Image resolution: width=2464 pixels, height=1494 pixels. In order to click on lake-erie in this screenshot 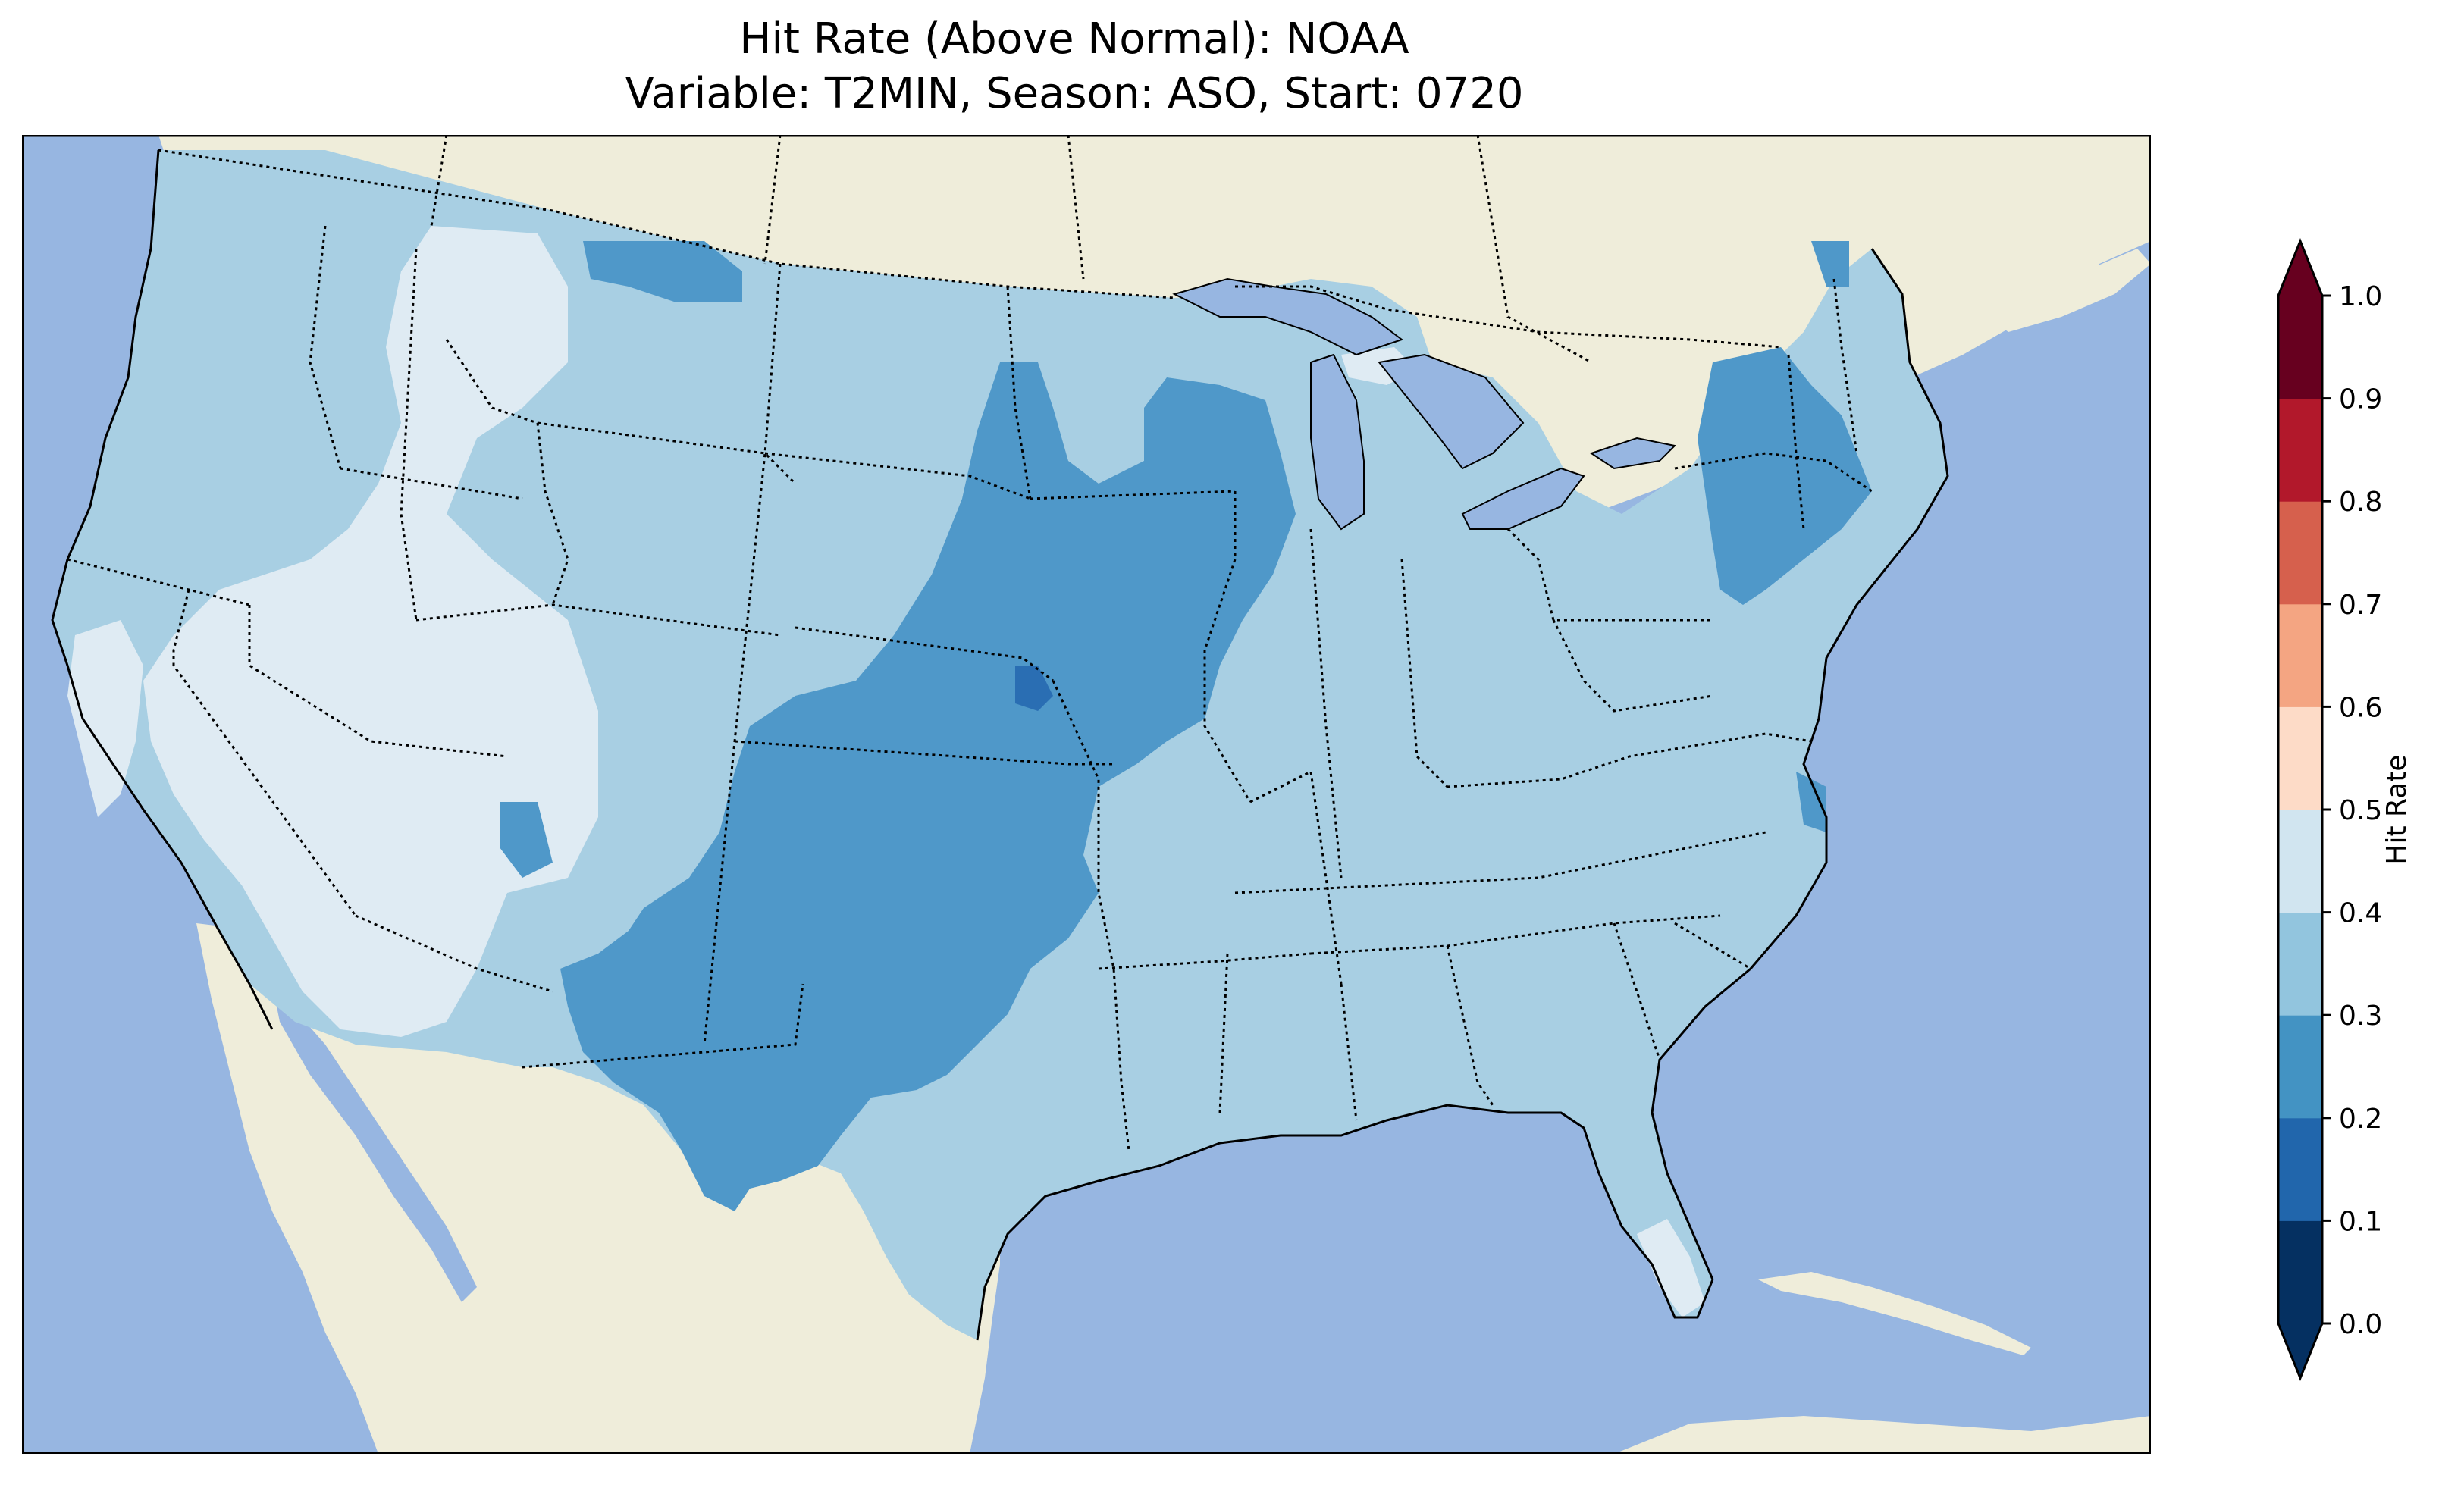, I will do `click(1523, 498)`.